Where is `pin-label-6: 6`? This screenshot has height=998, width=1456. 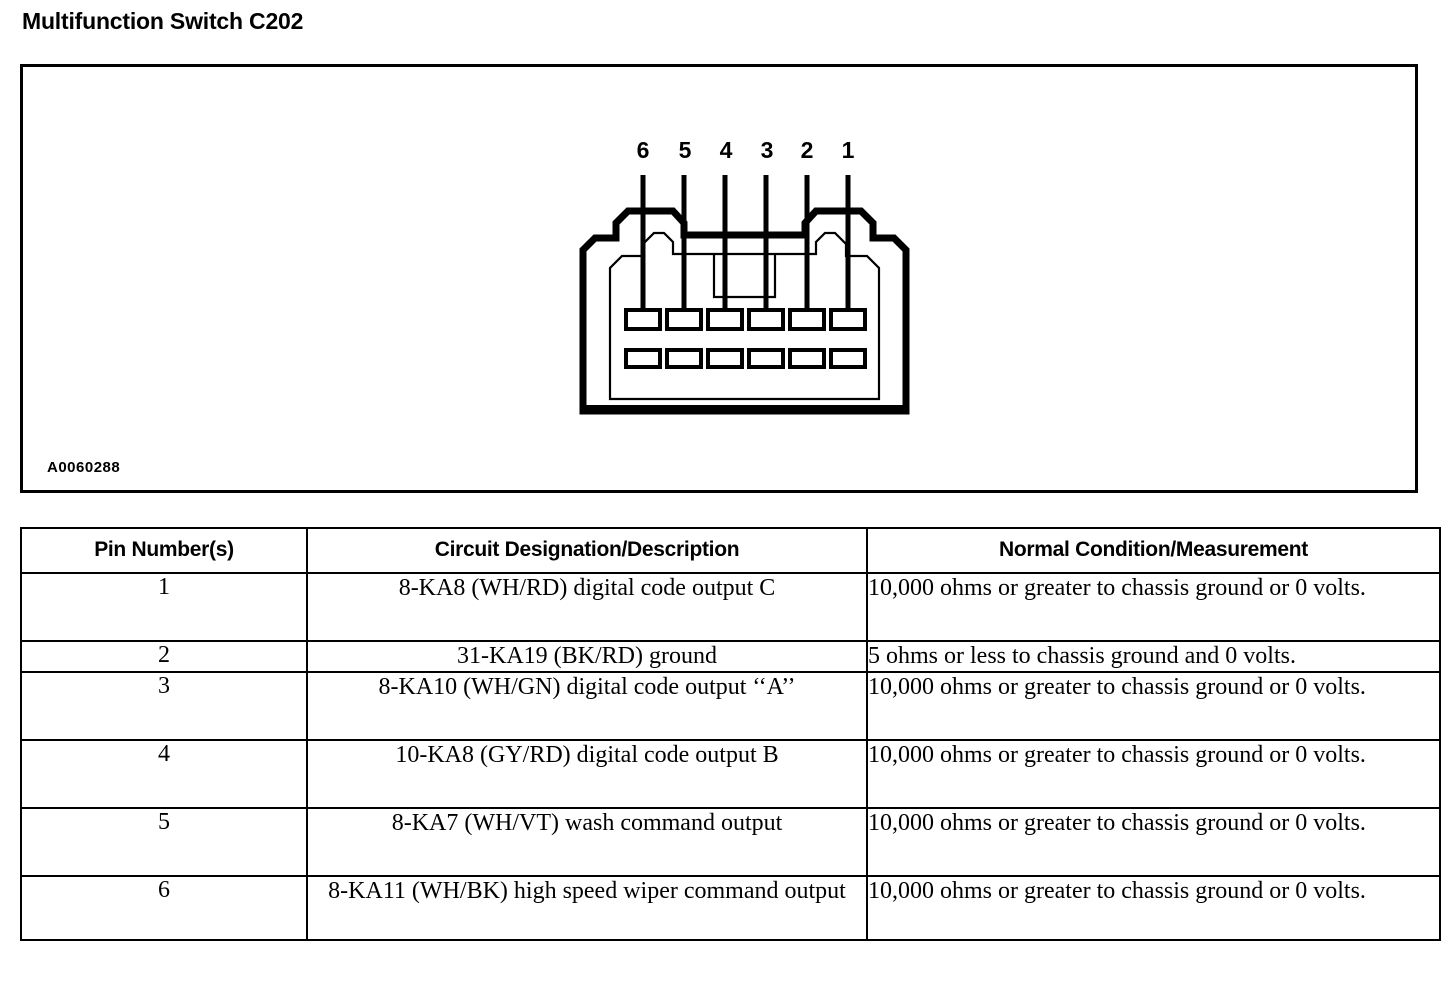
pin-label-6: 6 is located at coordinates (643, 150).